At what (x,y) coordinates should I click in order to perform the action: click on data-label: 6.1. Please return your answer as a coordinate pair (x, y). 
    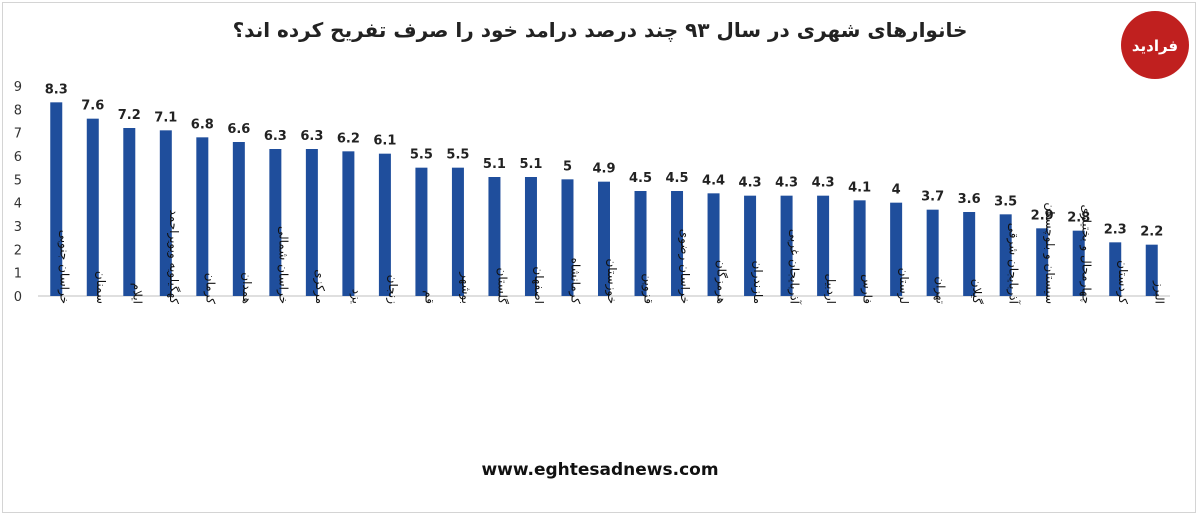
    Looking at the image, I should click on (384, 141).